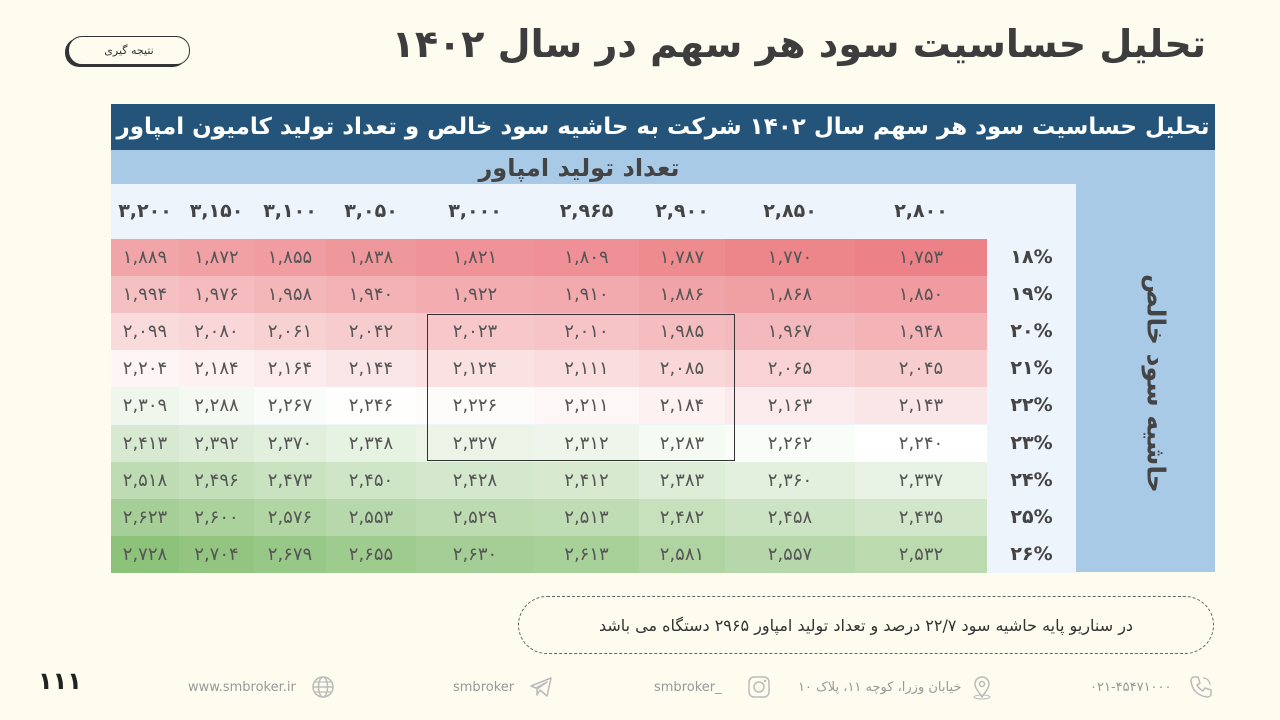 The height and width of the screenshot is (720, 1280). I want to click on column-axis-title: تعداد تولید امپاور, so click(579, 168).